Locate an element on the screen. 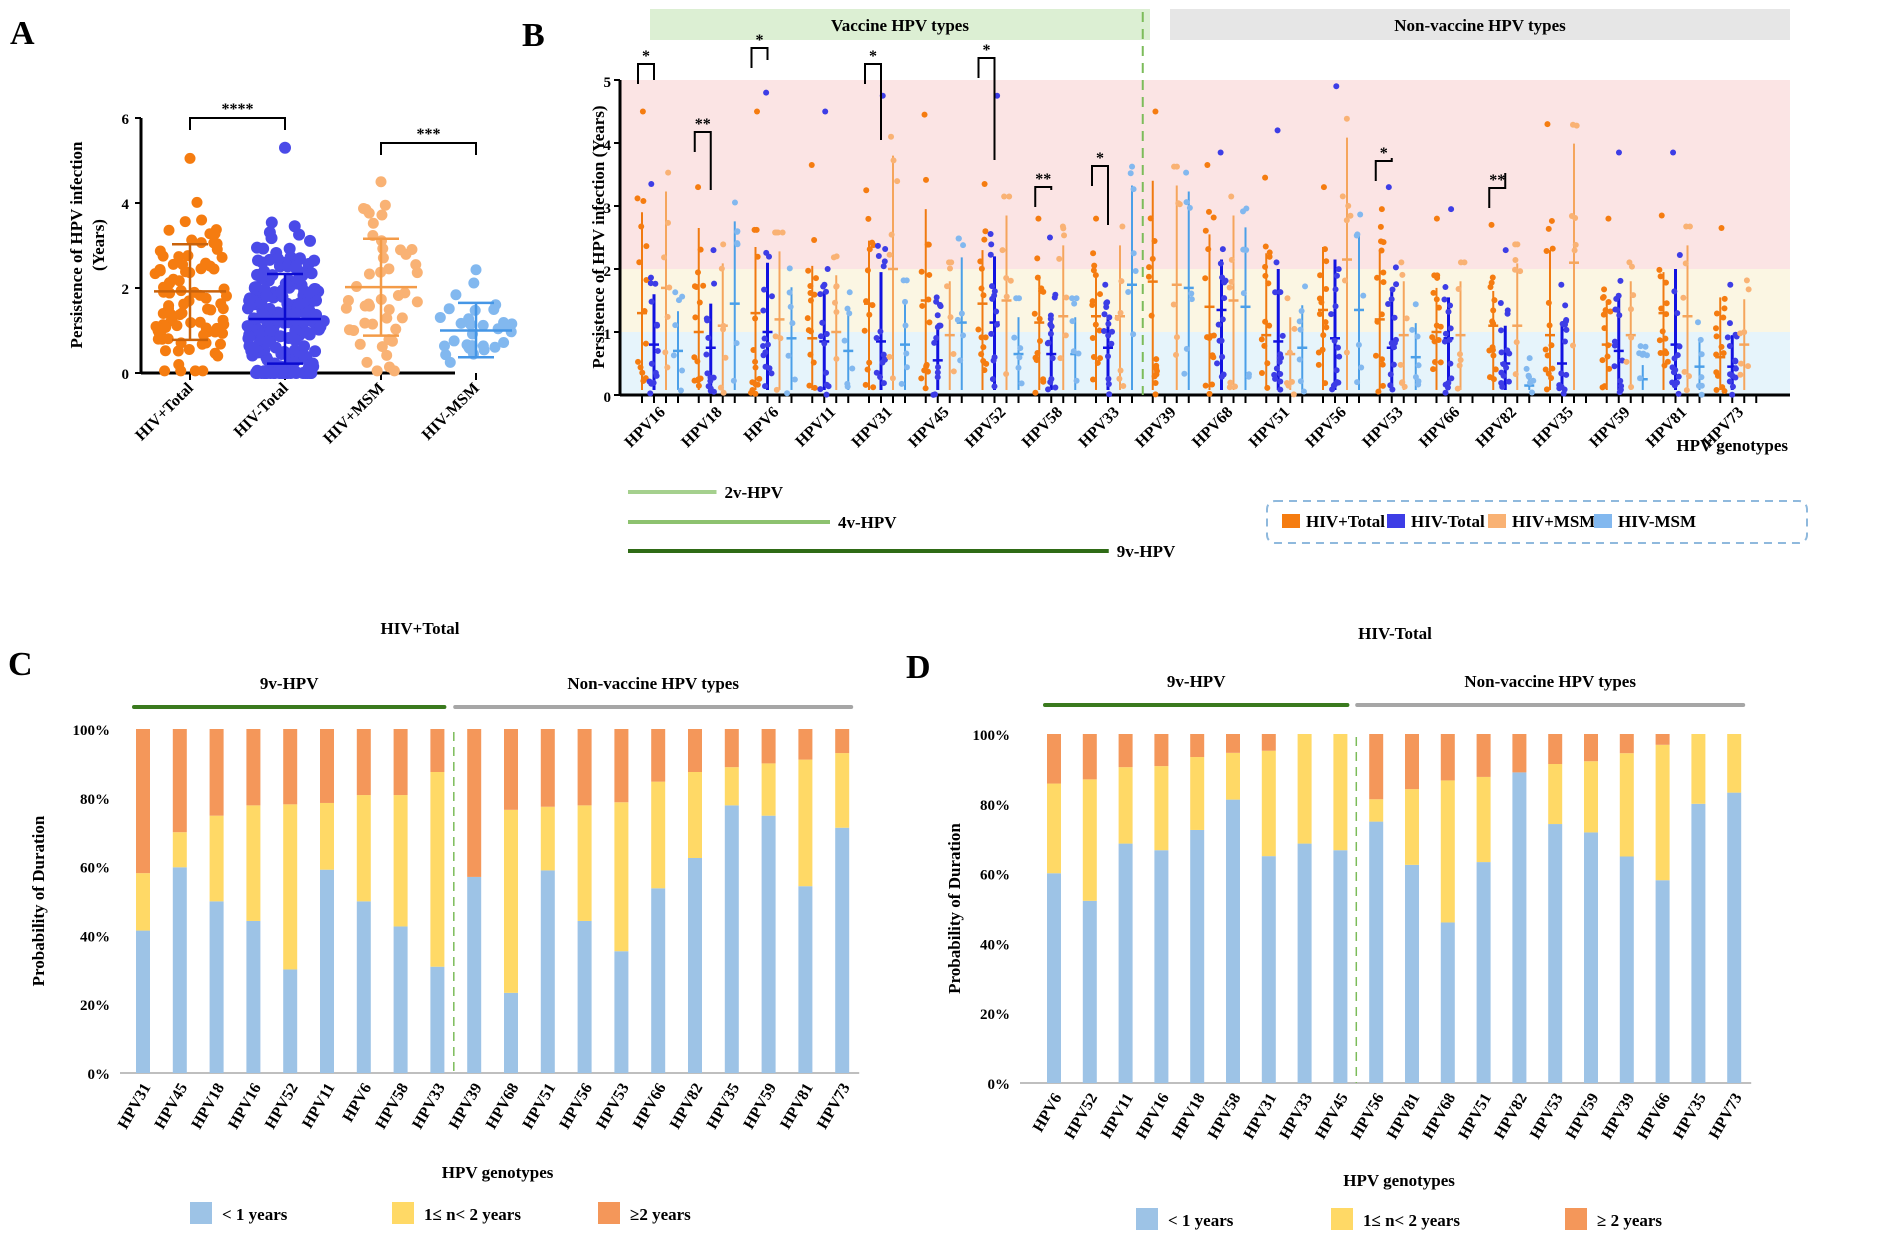 The height and width of the screenshot is (1237, 1901). legend-box is located at coordinates (1537, 522).